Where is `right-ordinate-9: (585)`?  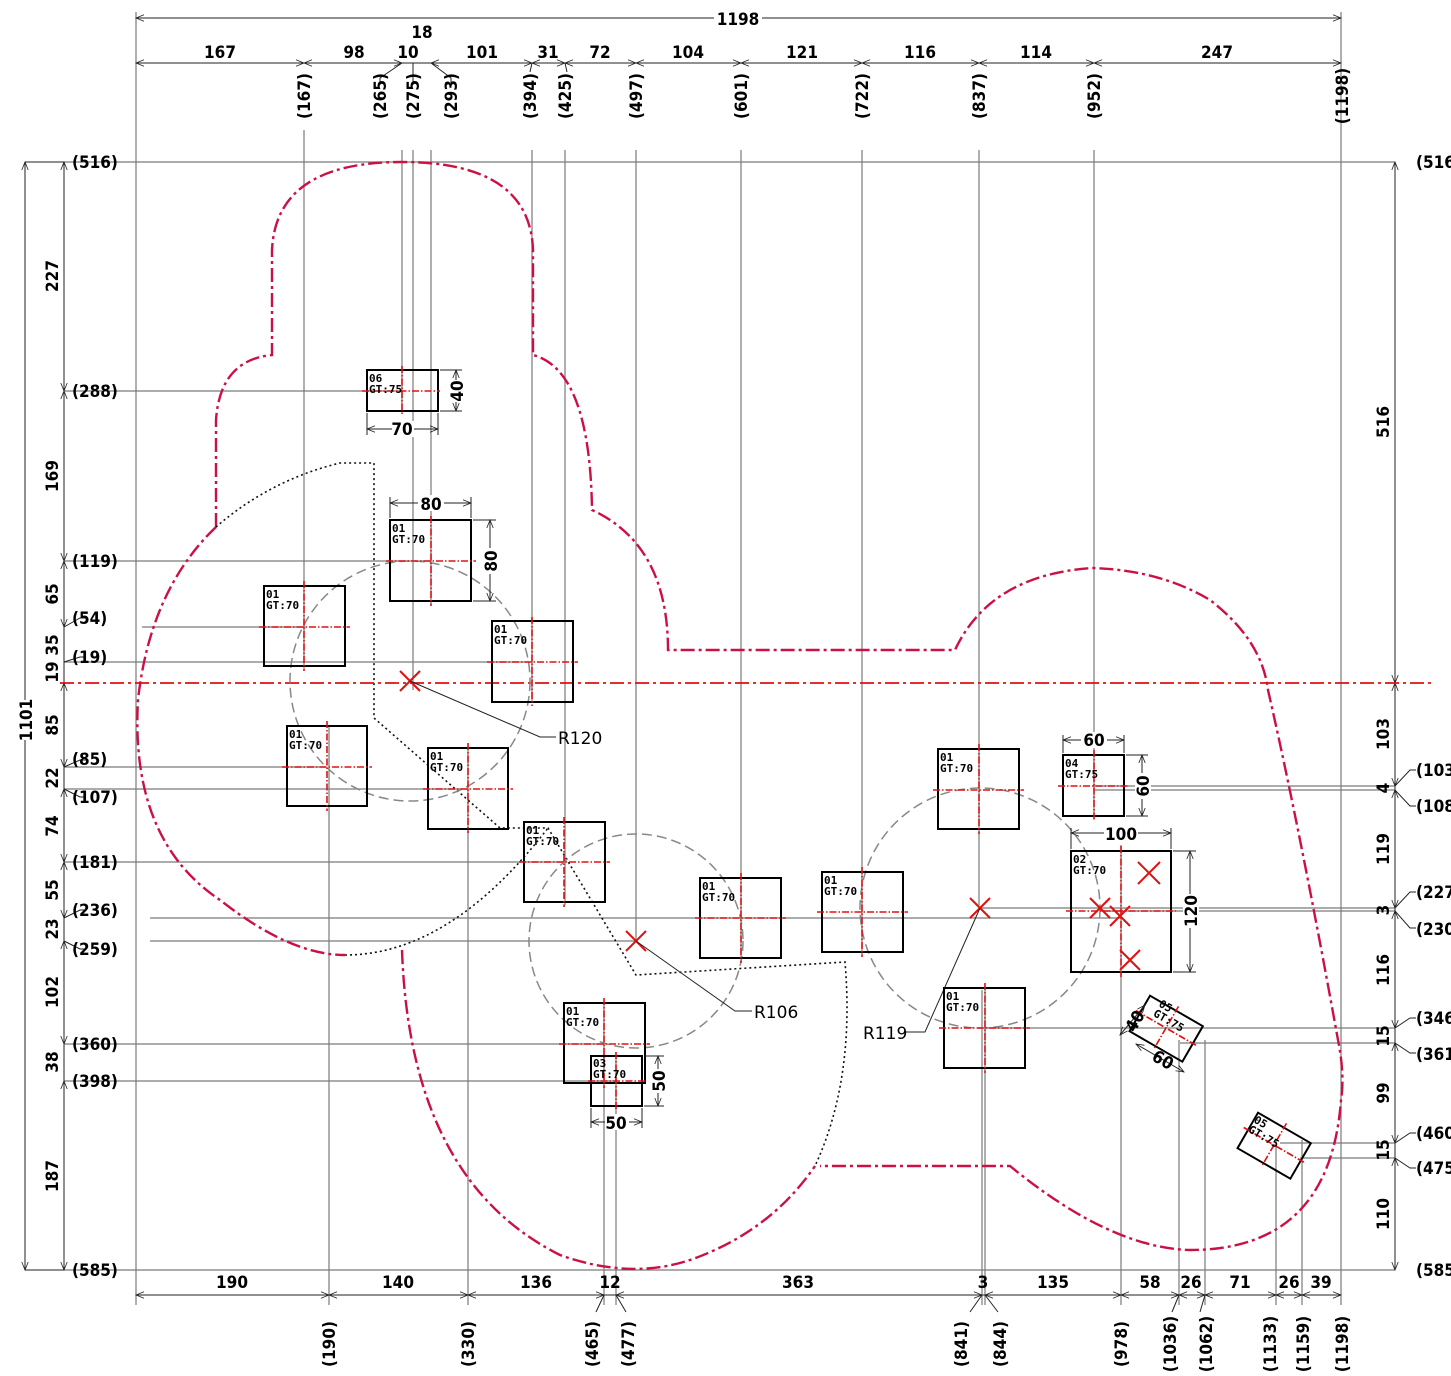 right-ordinate-9: (585) is located at coordinates (1433, 1271).